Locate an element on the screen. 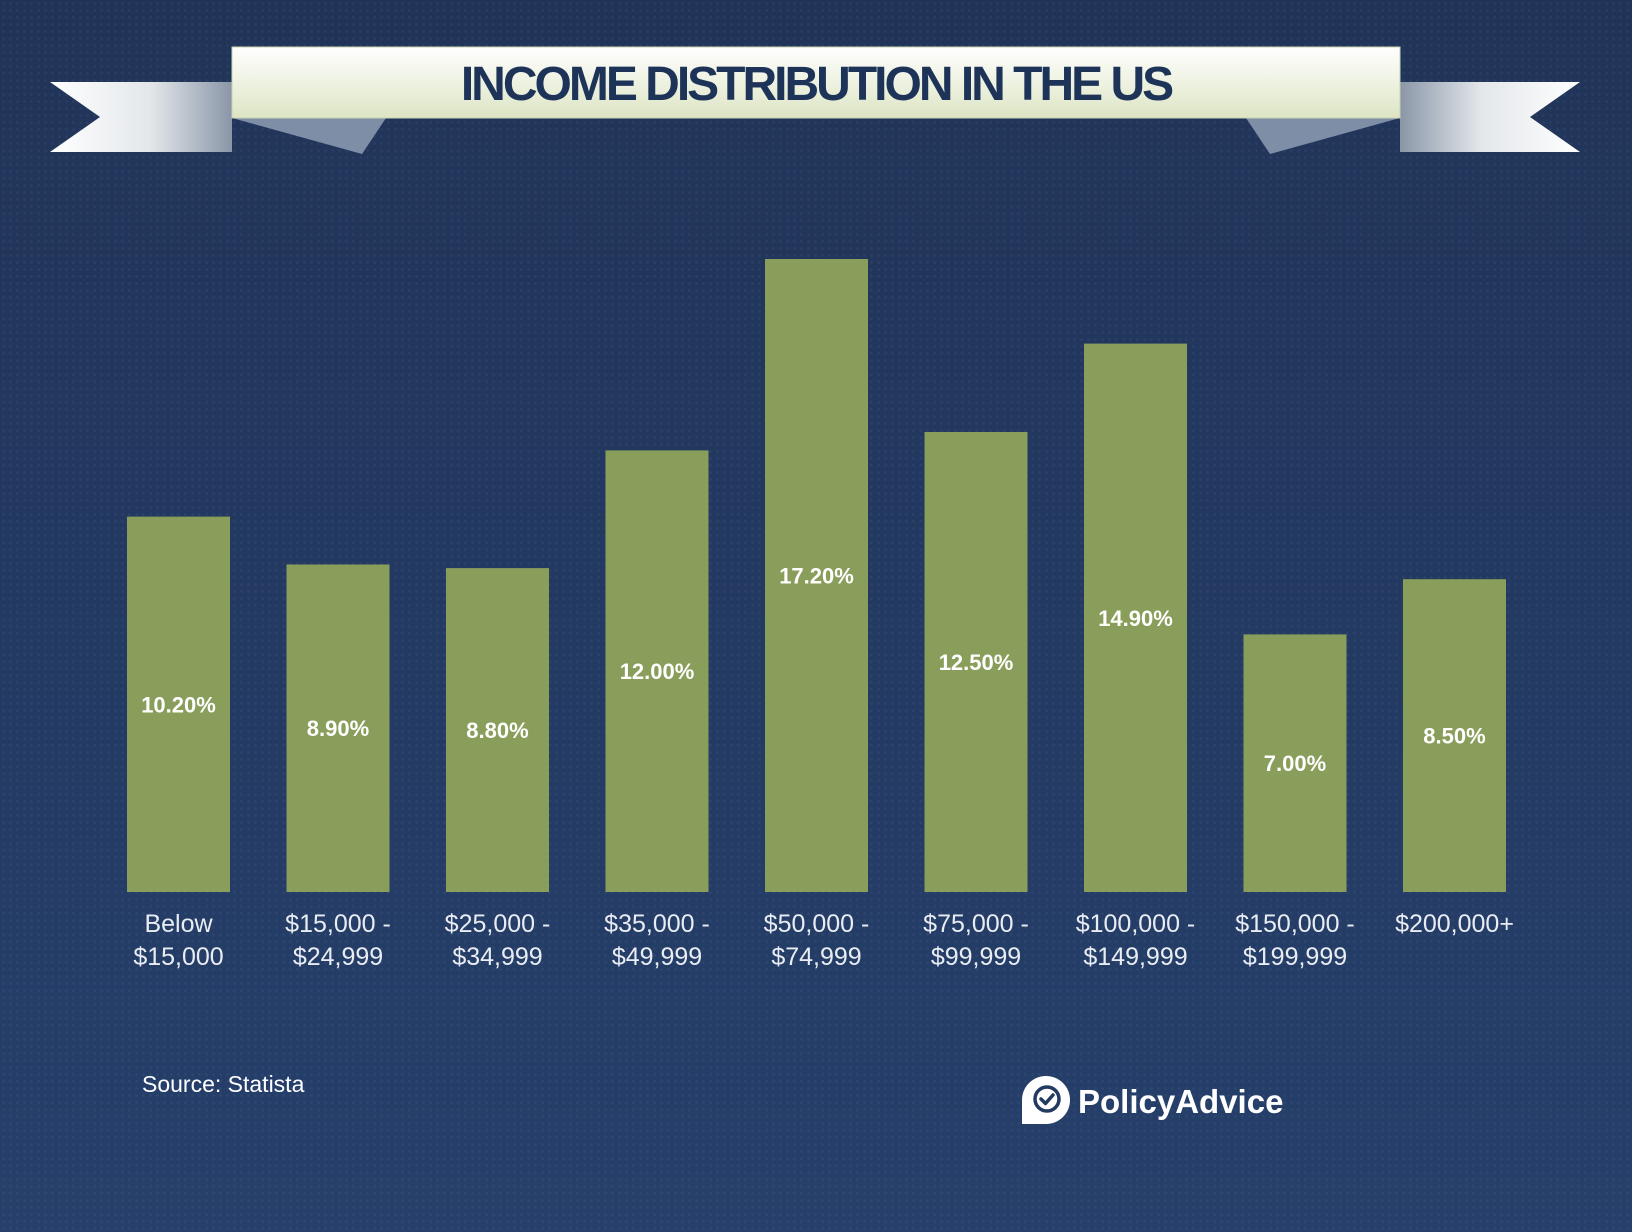 This screenshot has width=1632, height=1232. x-tick-label-4-0: $50,000 - is located at coordinates (817, 924).